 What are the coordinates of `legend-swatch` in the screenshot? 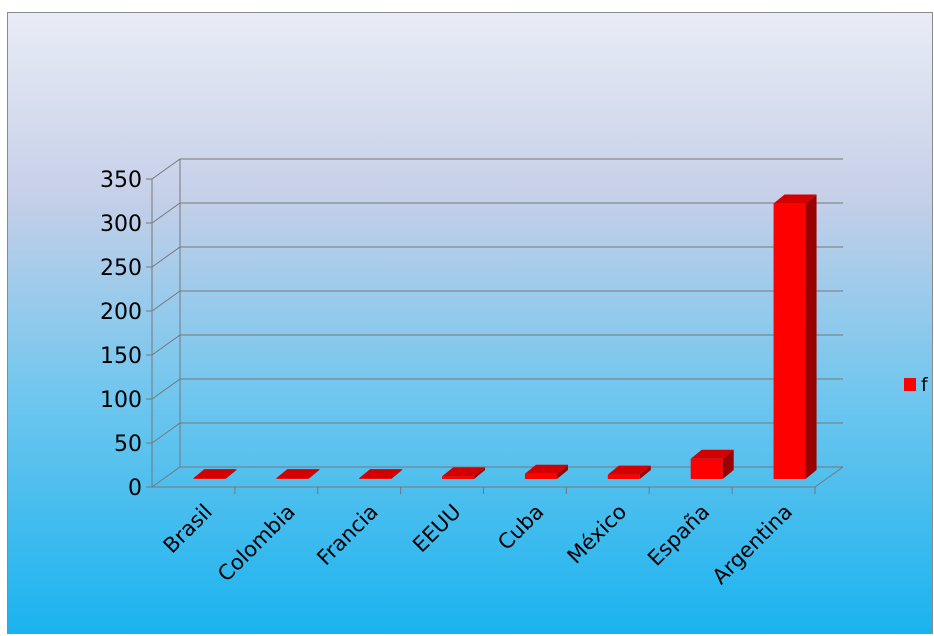 It's located at (910, 384).